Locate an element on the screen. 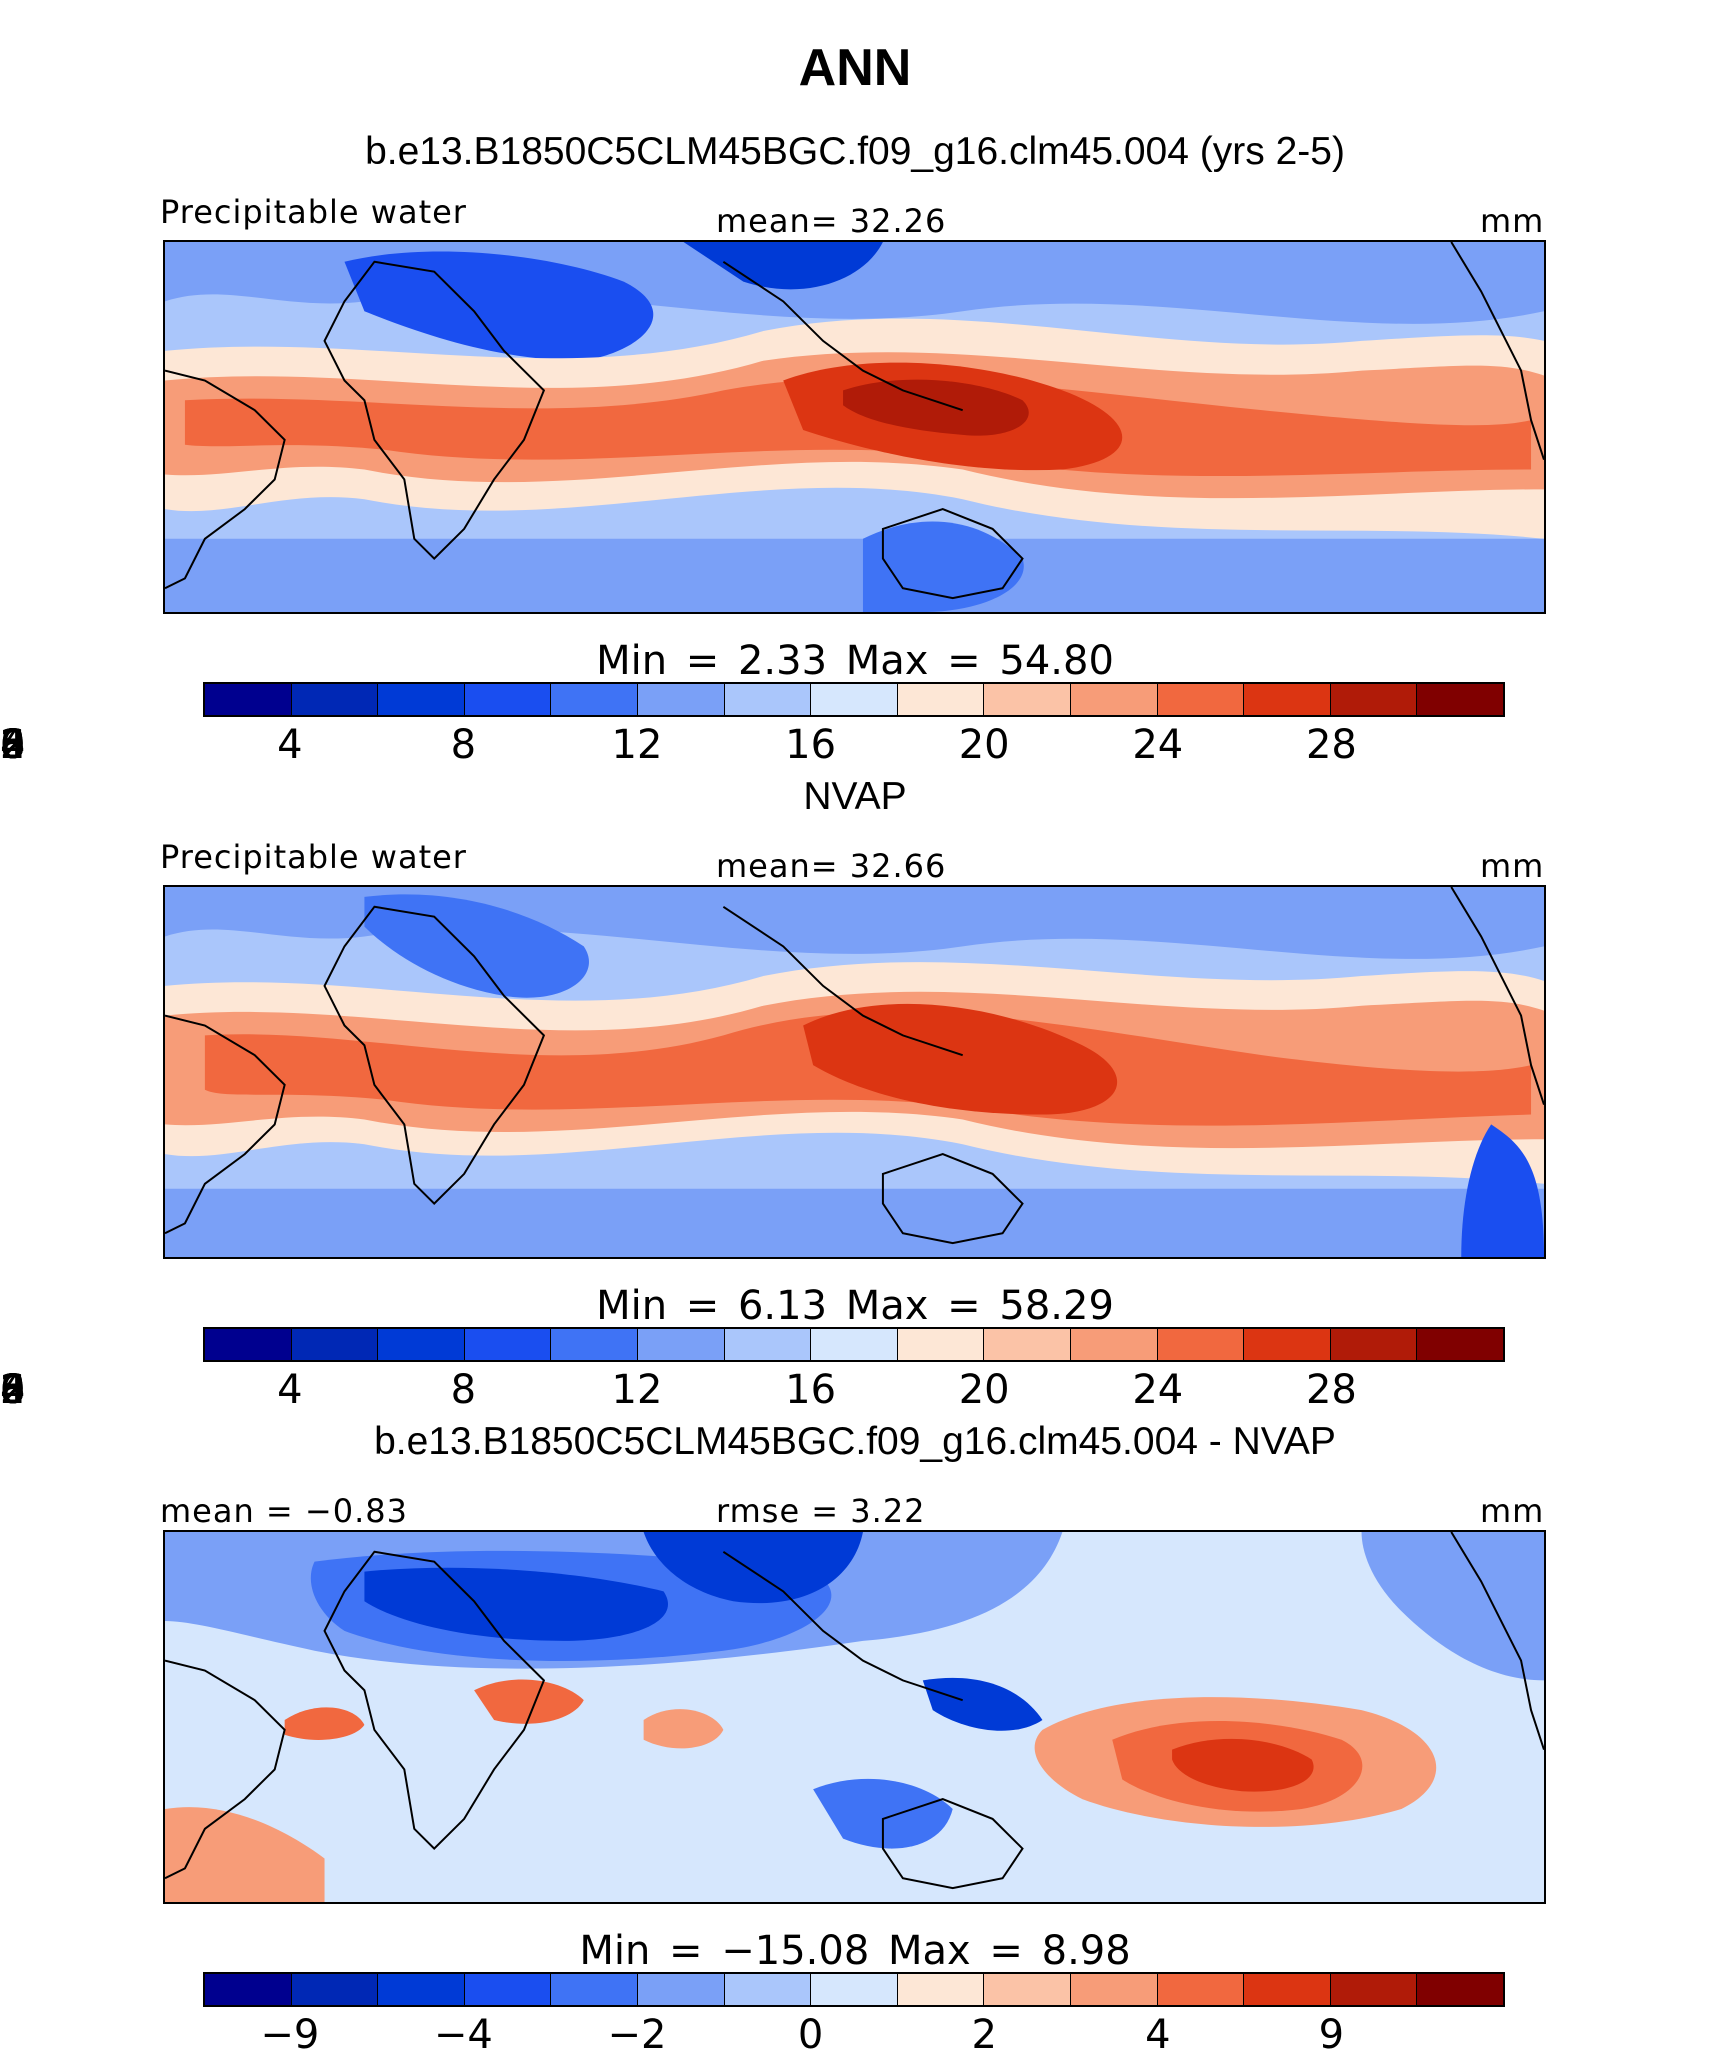  panel1-map-field is located at coordinates (854, 427).